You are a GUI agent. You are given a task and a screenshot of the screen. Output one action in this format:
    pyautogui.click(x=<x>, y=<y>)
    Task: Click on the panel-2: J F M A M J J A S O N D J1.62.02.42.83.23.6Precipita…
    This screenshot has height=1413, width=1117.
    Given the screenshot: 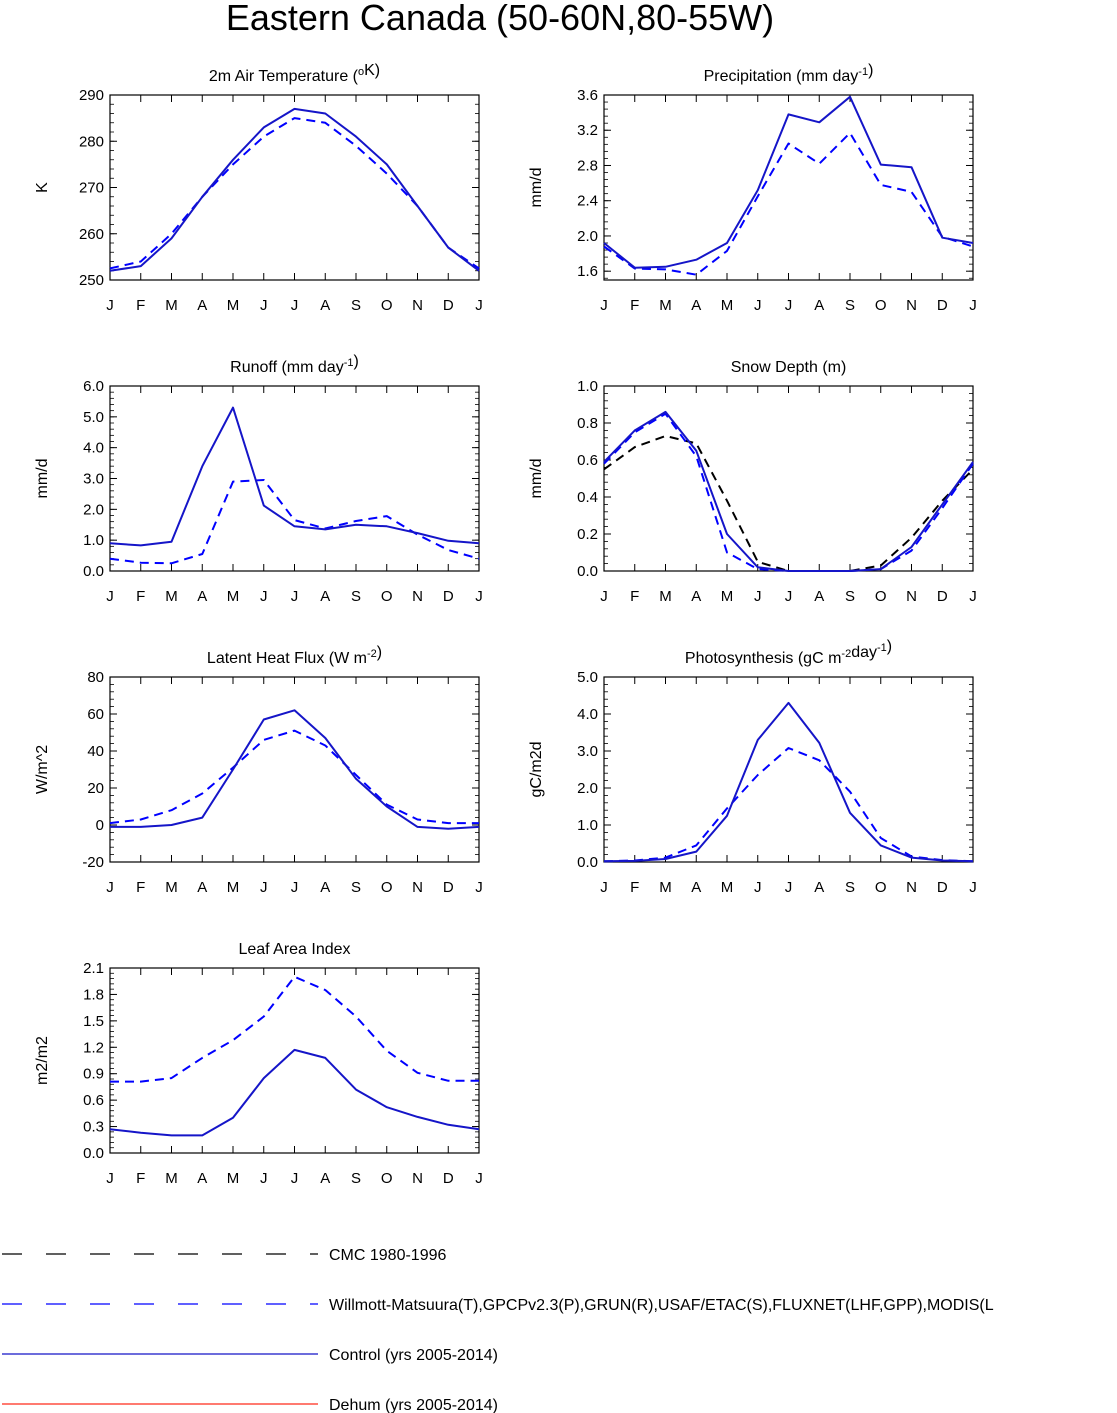 What is the action you would take?
    pyautogui.click(x=752, y=188)
    